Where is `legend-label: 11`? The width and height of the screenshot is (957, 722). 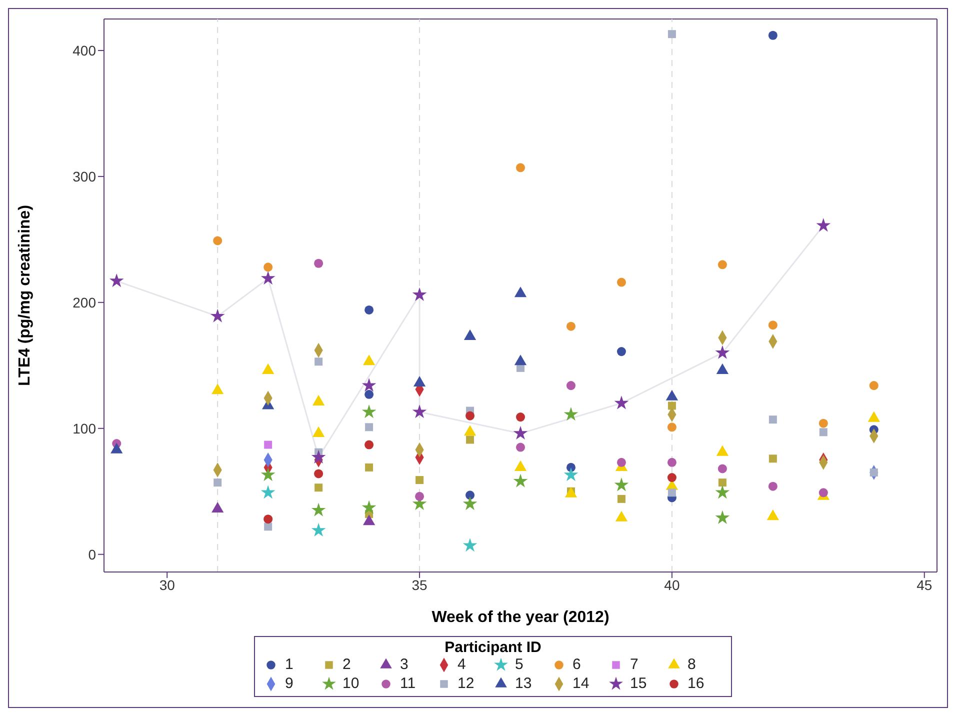 legend-label: 11 is located at coordinates (408, 683).